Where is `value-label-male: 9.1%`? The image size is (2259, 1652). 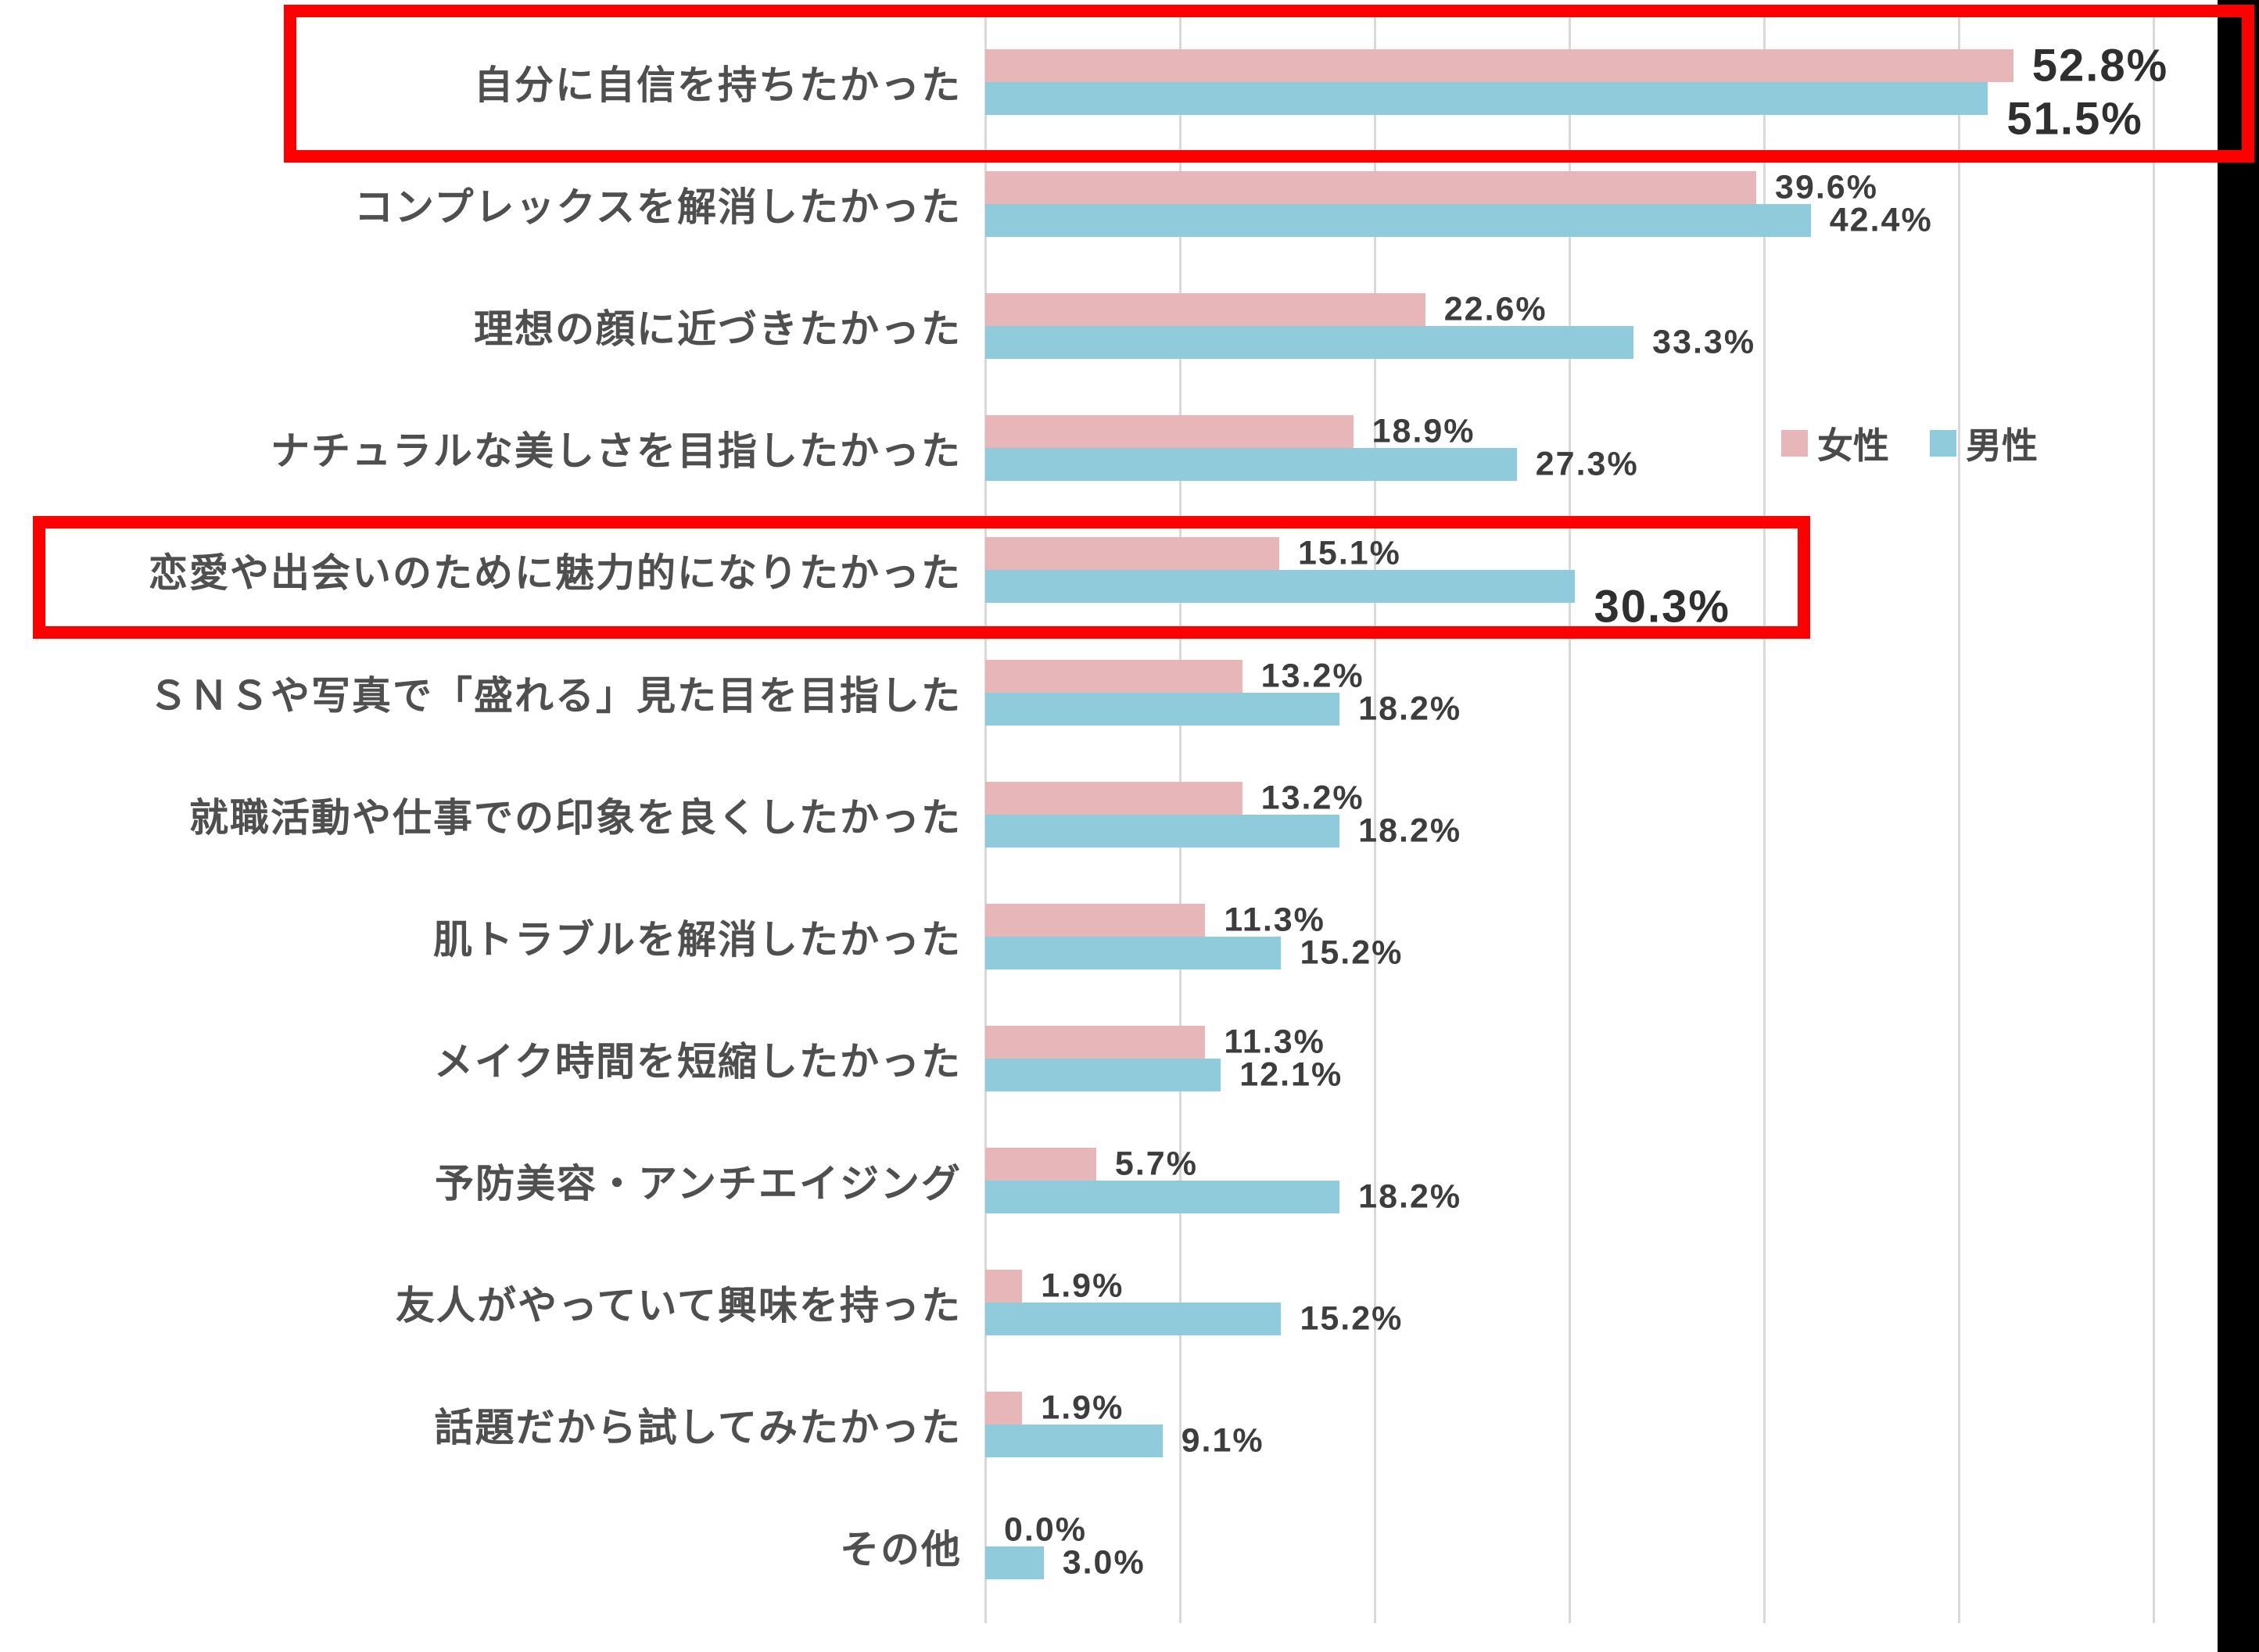
value-label-male: 9.1% is located at coordinates (1222, 1440).